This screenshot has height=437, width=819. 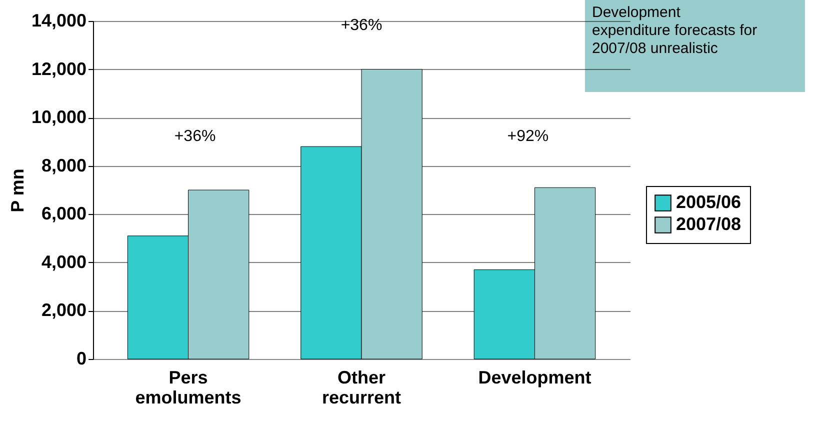 What do you see at coordinates (528, 136) in the screenshot?
I see `annotation: +92%` at bounding box center [528, 136].